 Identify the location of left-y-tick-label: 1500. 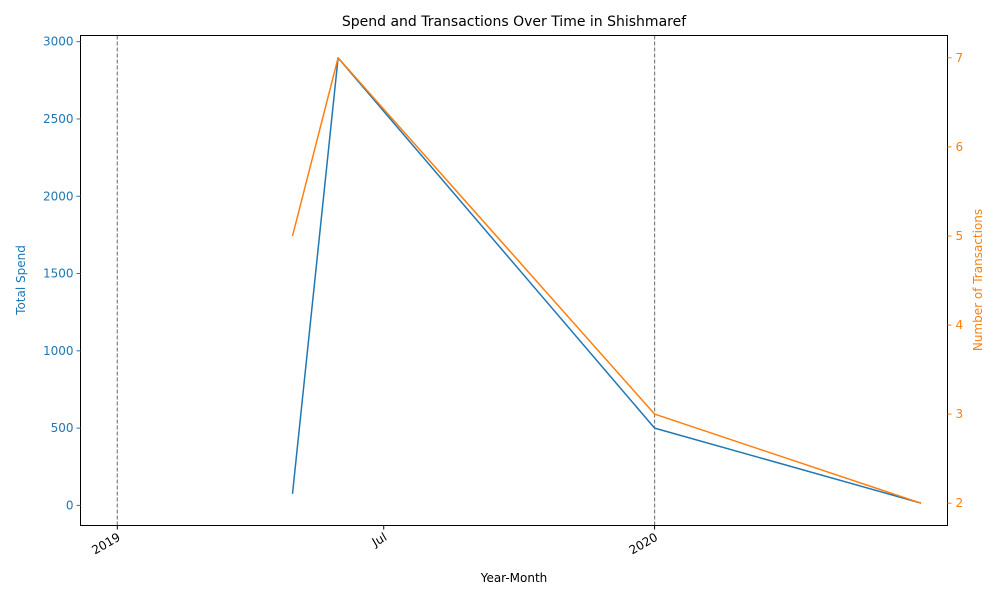
(58, 274).